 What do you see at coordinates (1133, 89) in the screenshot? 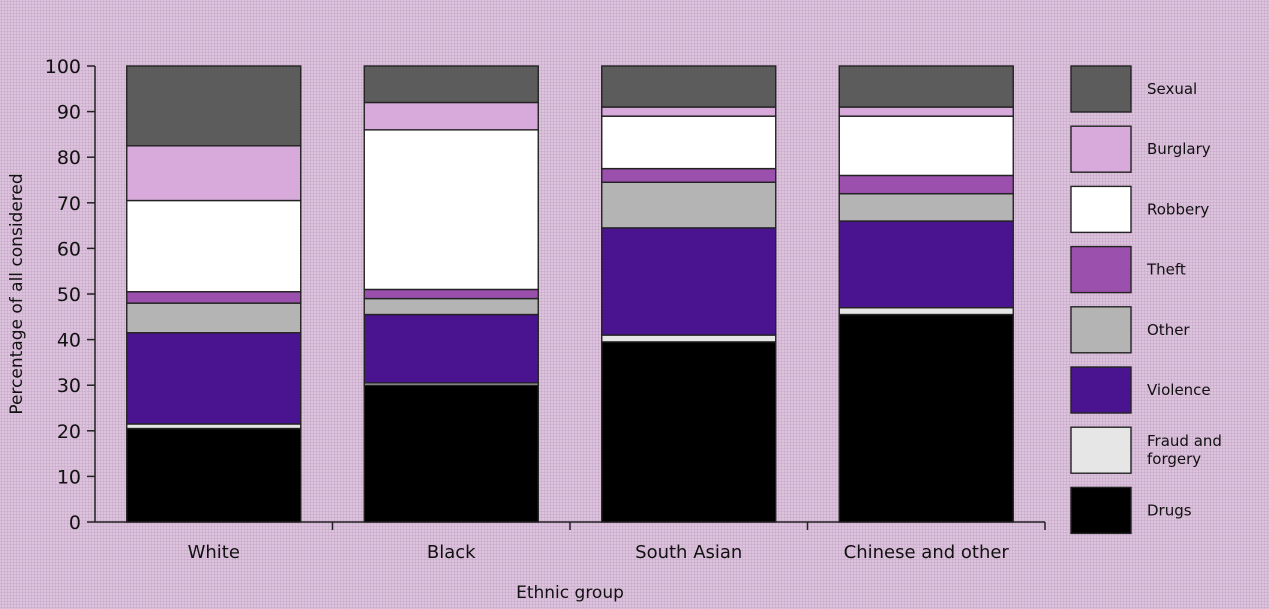
I see `legend-item: Sexual` at bounding box center [1133, 89].